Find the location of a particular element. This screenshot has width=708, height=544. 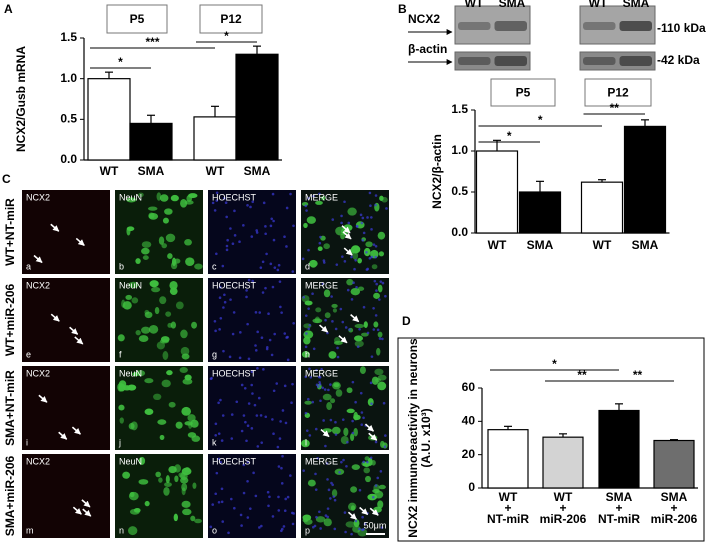

scale-label: 50μm is located at coordinates (375, 525).